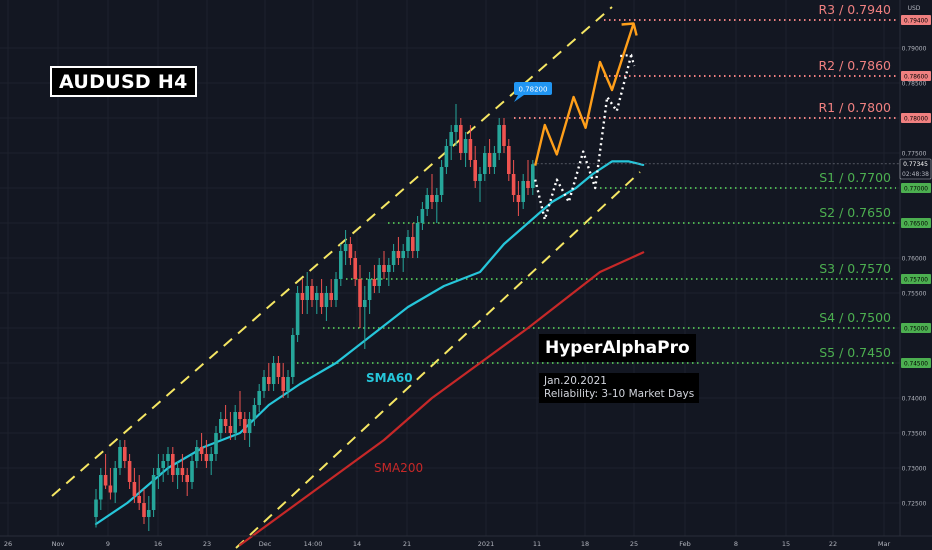 This screenshot has width=932, height=550. I want to click on current-price-tag: 0.77345 02:48:38, so click(915, 169).